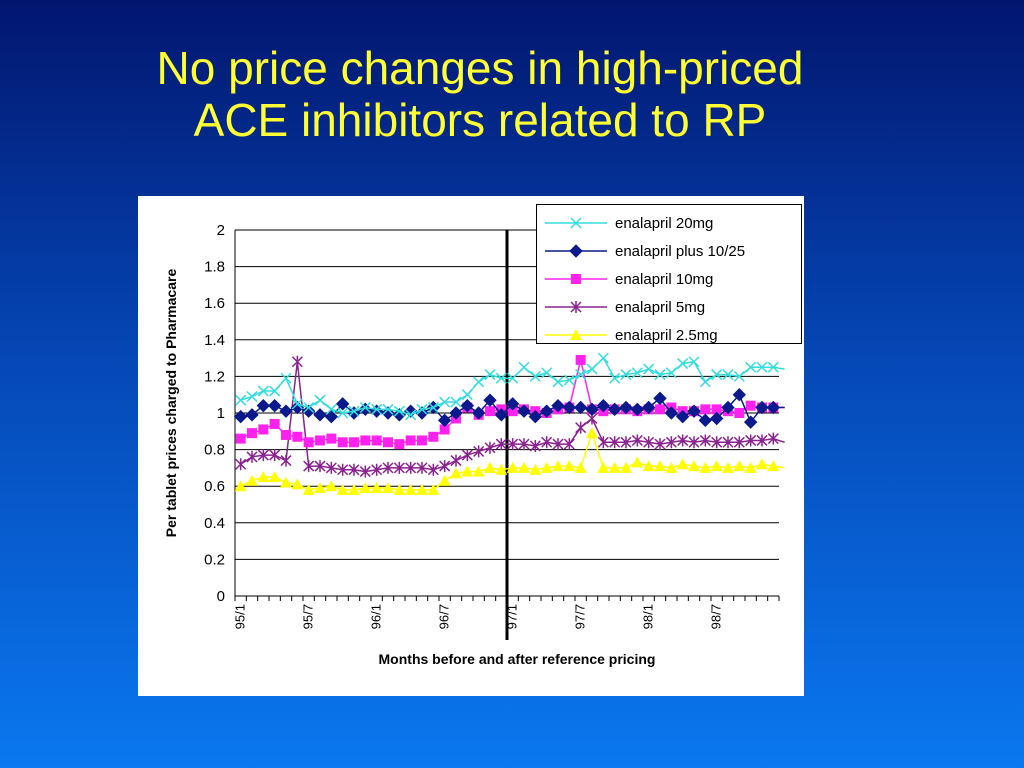  I want to click on series-enalapril-20mg, so click(510, 386).